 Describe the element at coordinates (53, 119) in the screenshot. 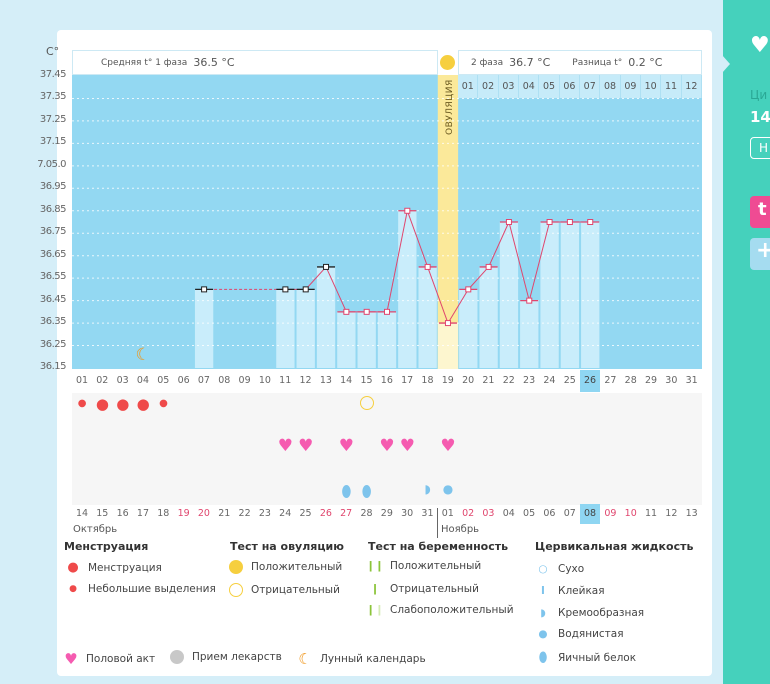

I see `y-tick-label: 37.25` at that location.